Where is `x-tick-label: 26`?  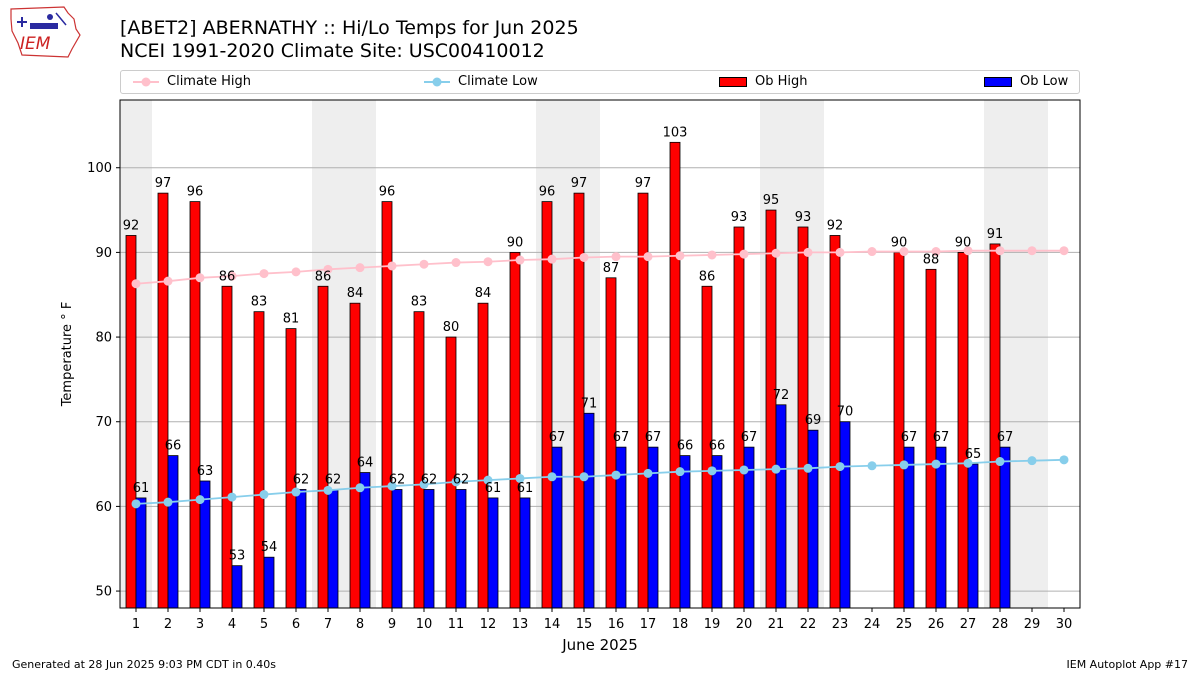
x-tick-label: 26 is located at coordinates (936, 624).